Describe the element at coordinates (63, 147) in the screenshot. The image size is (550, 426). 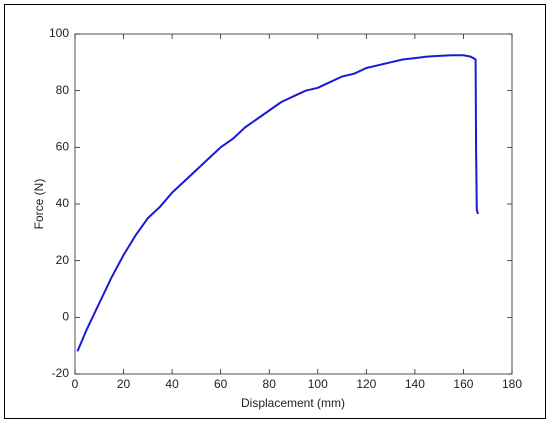
I see `y-tick-label: 60` at that location.